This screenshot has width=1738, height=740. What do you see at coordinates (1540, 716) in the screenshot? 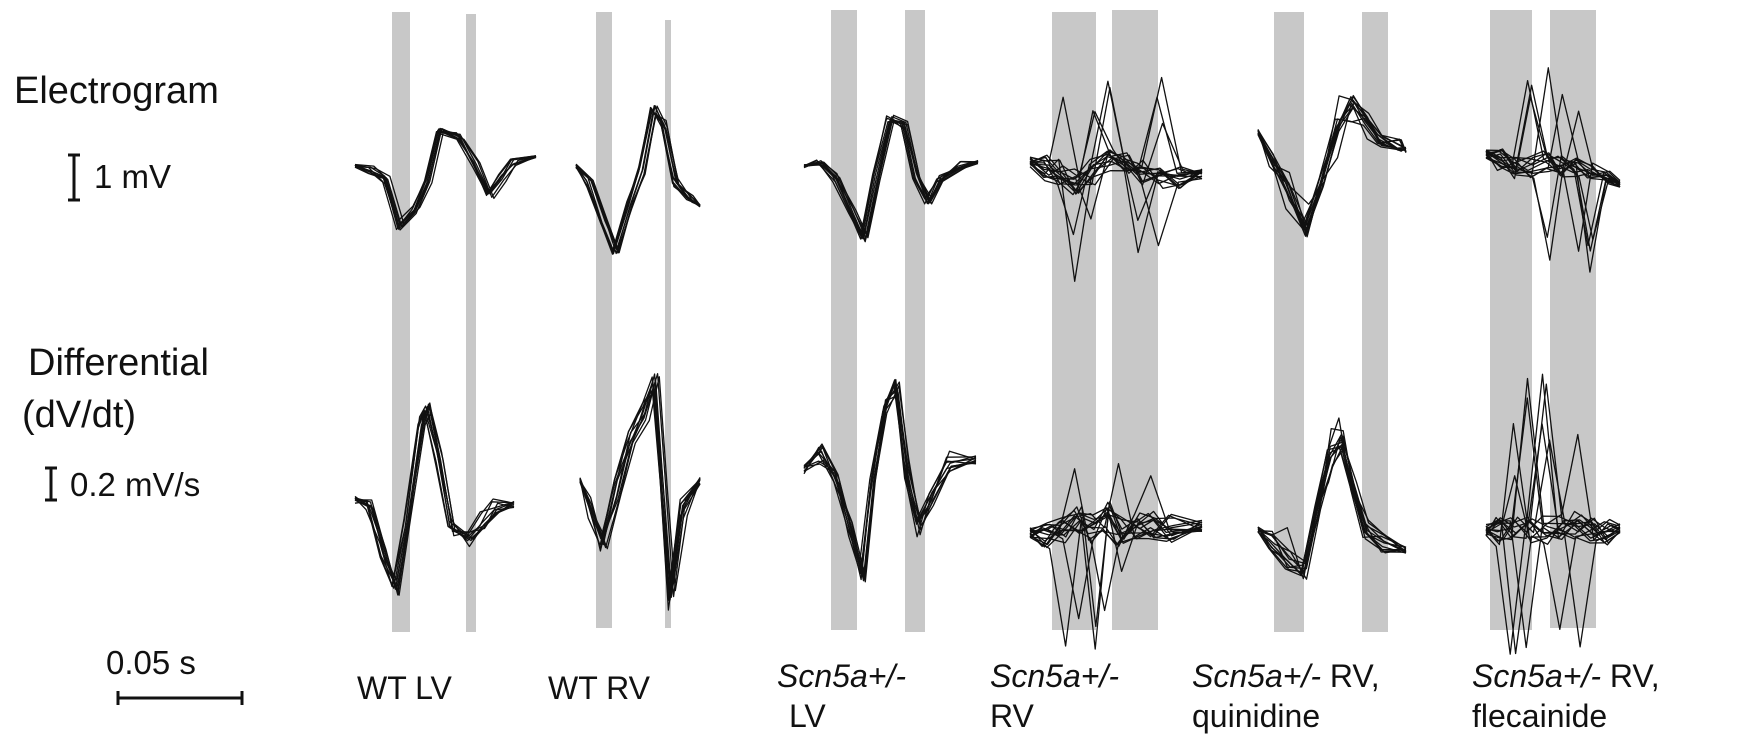
I see `panel-label-line2: flecainide` at bounding box center [1540, 716].